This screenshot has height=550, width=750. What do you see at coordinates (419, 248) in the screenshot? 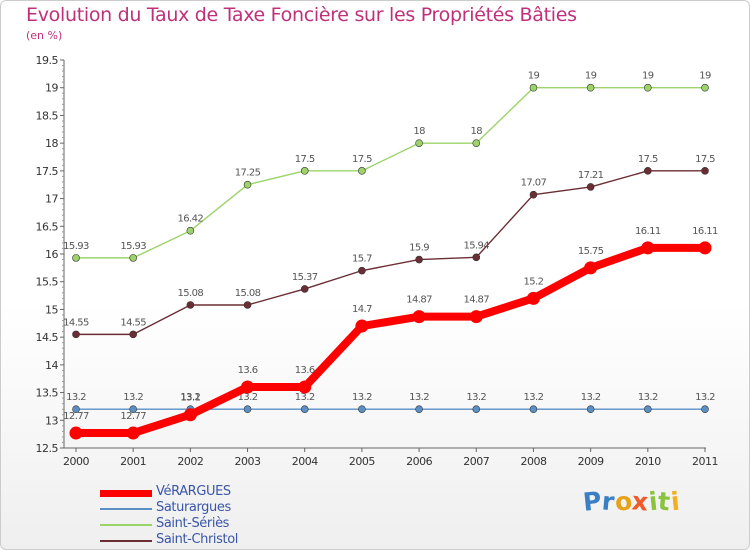
I see `data-label: 15.9` at bounding box center [419, 248].